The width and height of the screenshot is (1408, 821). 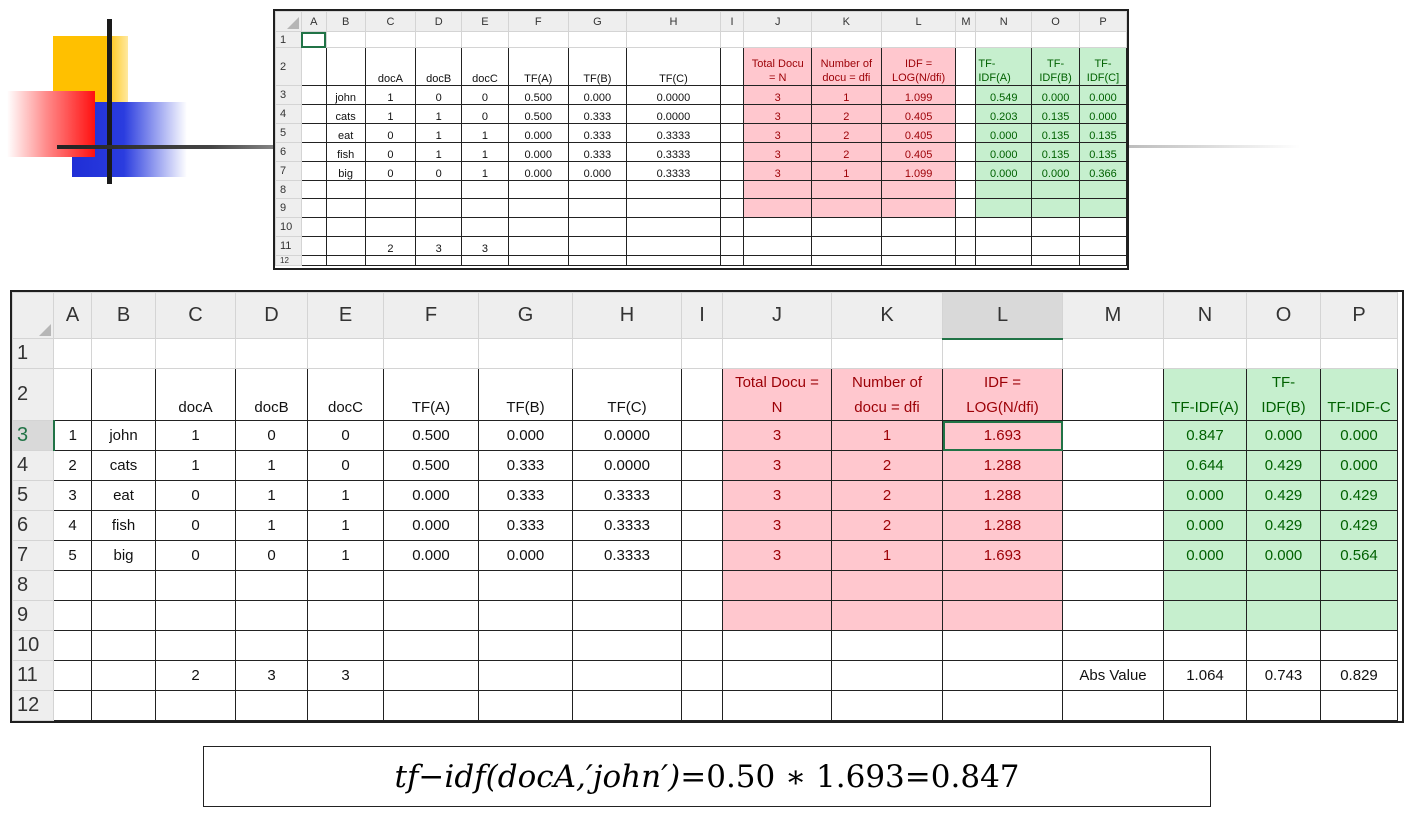 What do you see at coordinates (627, 315) in the screenshot?
I see `col-header-h: H` at bounding box center [627, 315].